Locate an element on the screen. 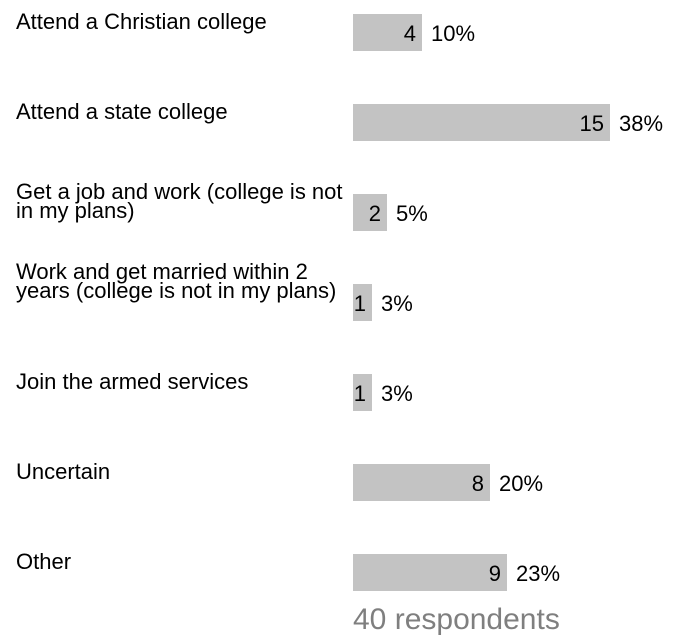 The width and height of the screenshot is (681, 642). percent-label: 38% is located at coordinates (641, 123).